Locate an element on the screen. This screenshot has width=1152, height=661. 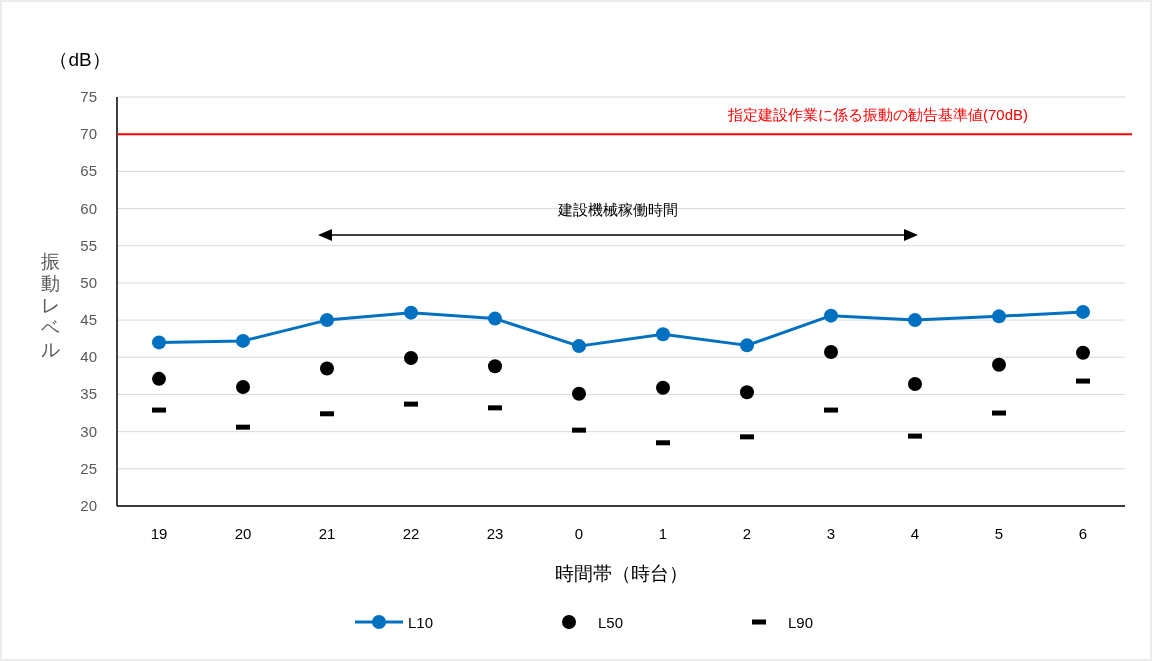
x-tick-label: 2 is located at coordinates (747, 533).